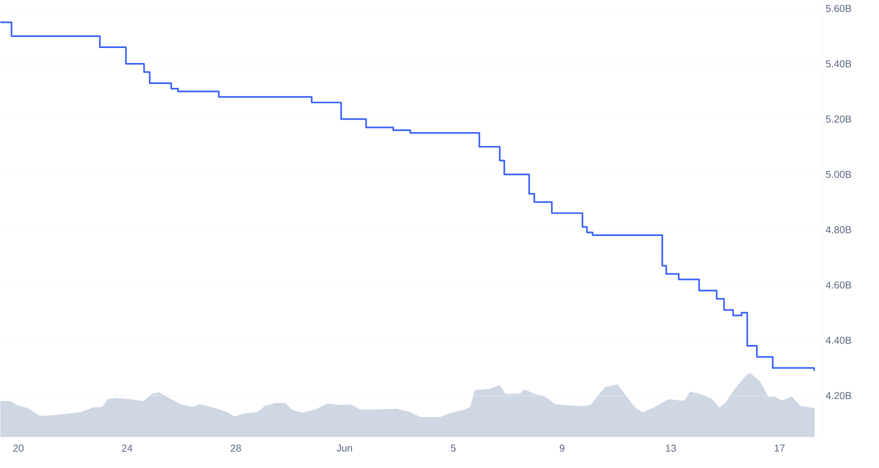  I want to click on x-tick-label: 5, so click(453, 448).